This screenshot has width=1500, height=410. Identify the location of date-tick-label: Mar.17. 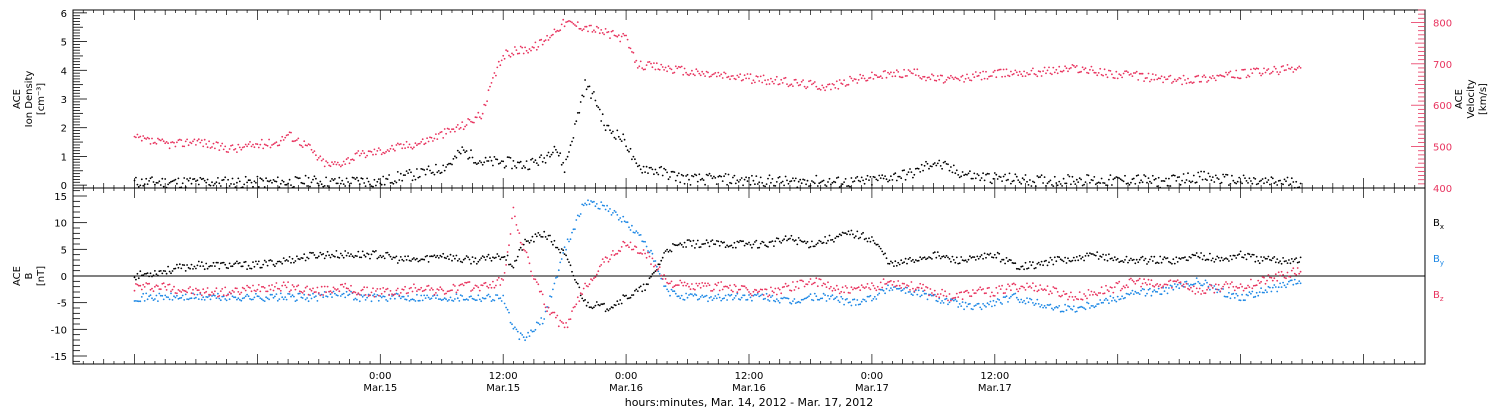
(872, 388).